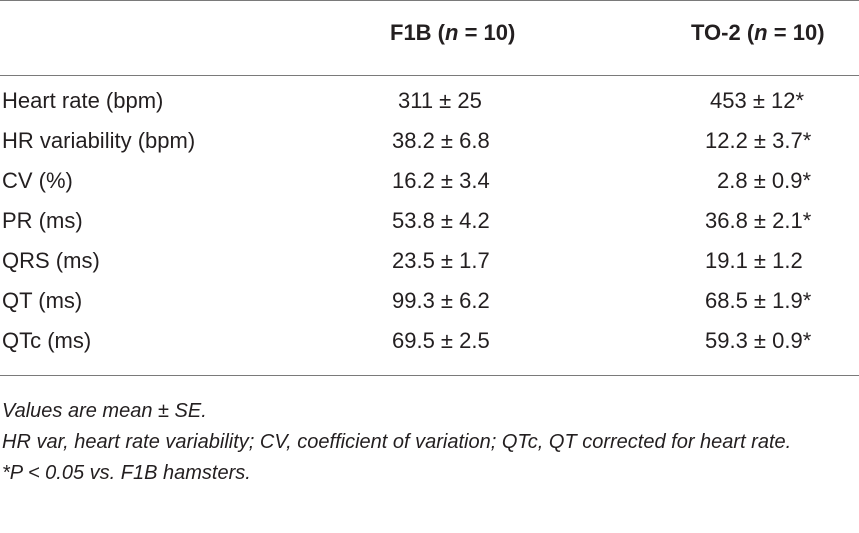 This screenshot has height=533, width=859. What do you see at coordinates (429, 375) in the screenshot?
I see `table-bottom-rule` at bounding box center [429, 375].